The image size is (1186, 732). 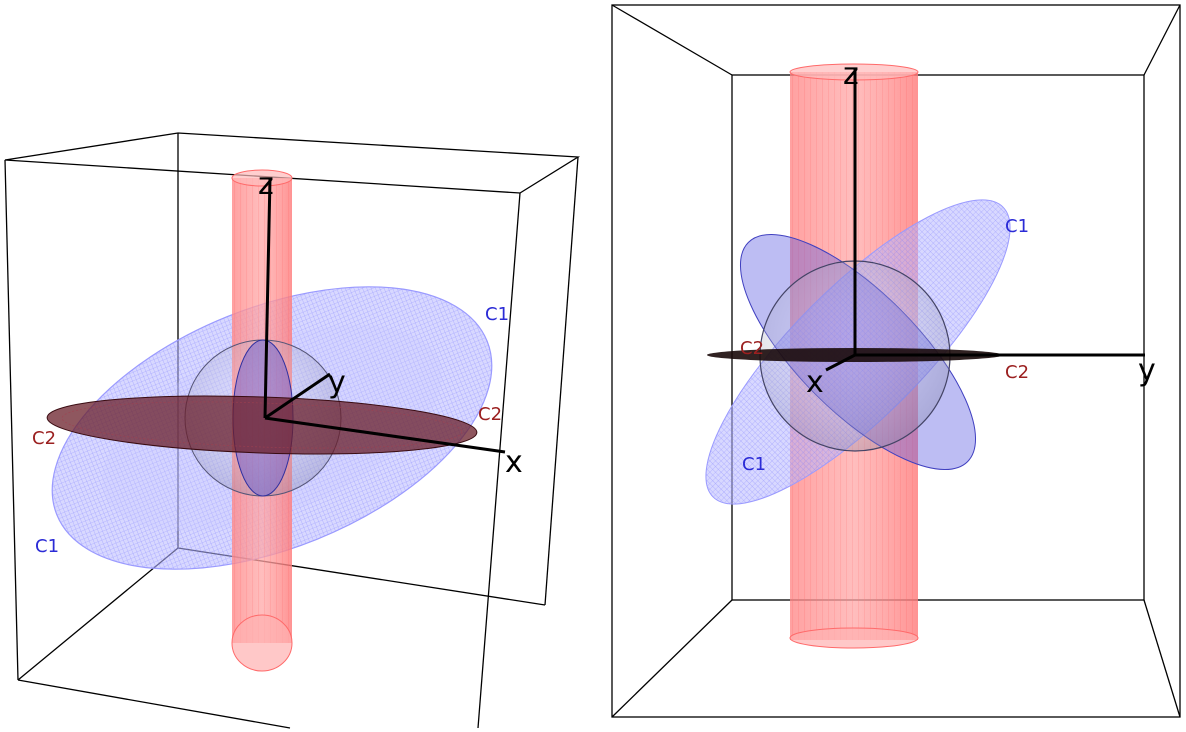 I want to click on left-y-label: y, so click(x=337, y=382).